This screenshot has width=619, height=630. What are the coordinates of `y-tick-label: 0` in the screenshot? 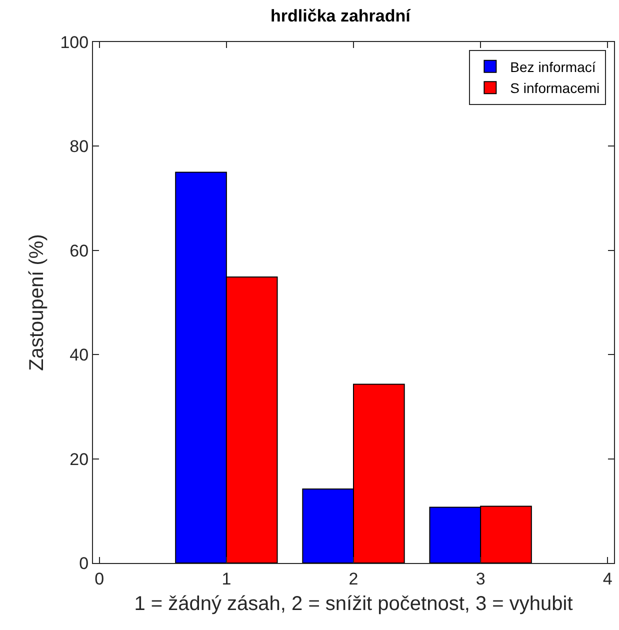 It's located at (84, 563).